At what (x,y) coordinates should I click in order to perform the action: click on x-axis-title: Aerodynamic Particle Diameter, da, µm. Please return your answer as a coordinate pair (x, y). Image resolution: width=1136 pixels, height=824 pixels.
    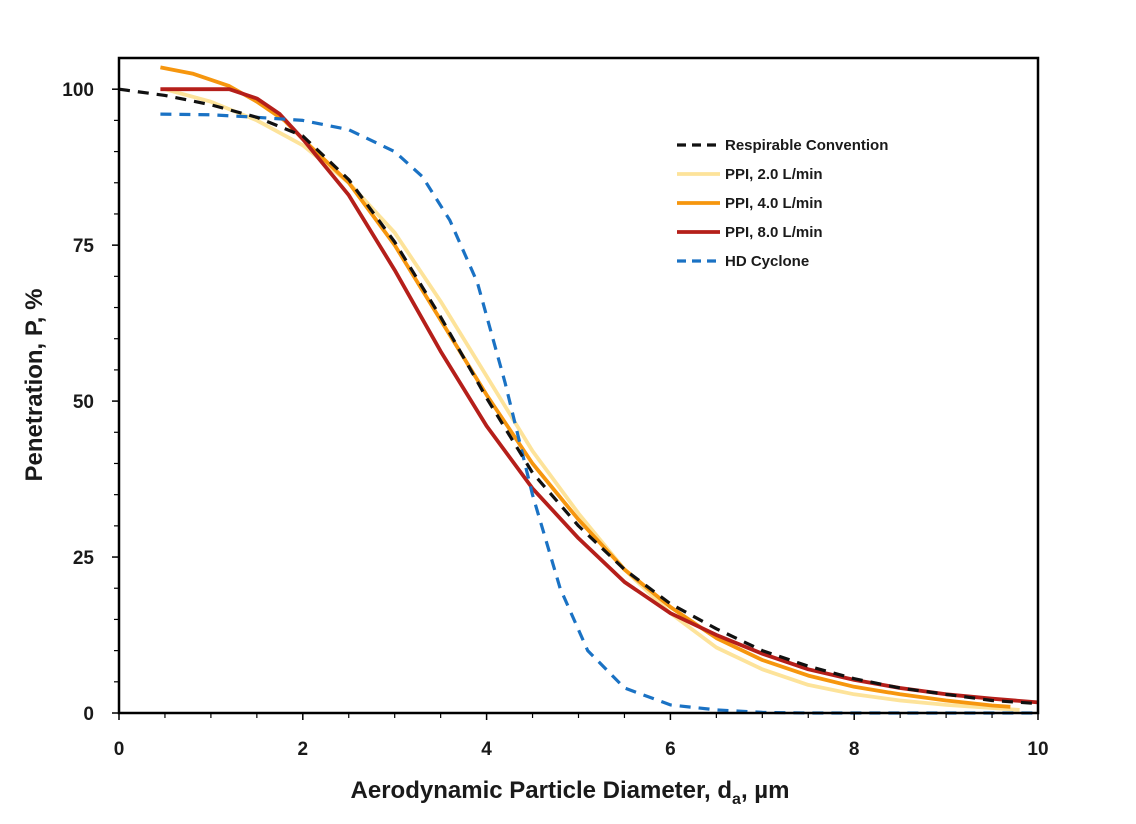
    Looking at the image, I should click on (570, 792).